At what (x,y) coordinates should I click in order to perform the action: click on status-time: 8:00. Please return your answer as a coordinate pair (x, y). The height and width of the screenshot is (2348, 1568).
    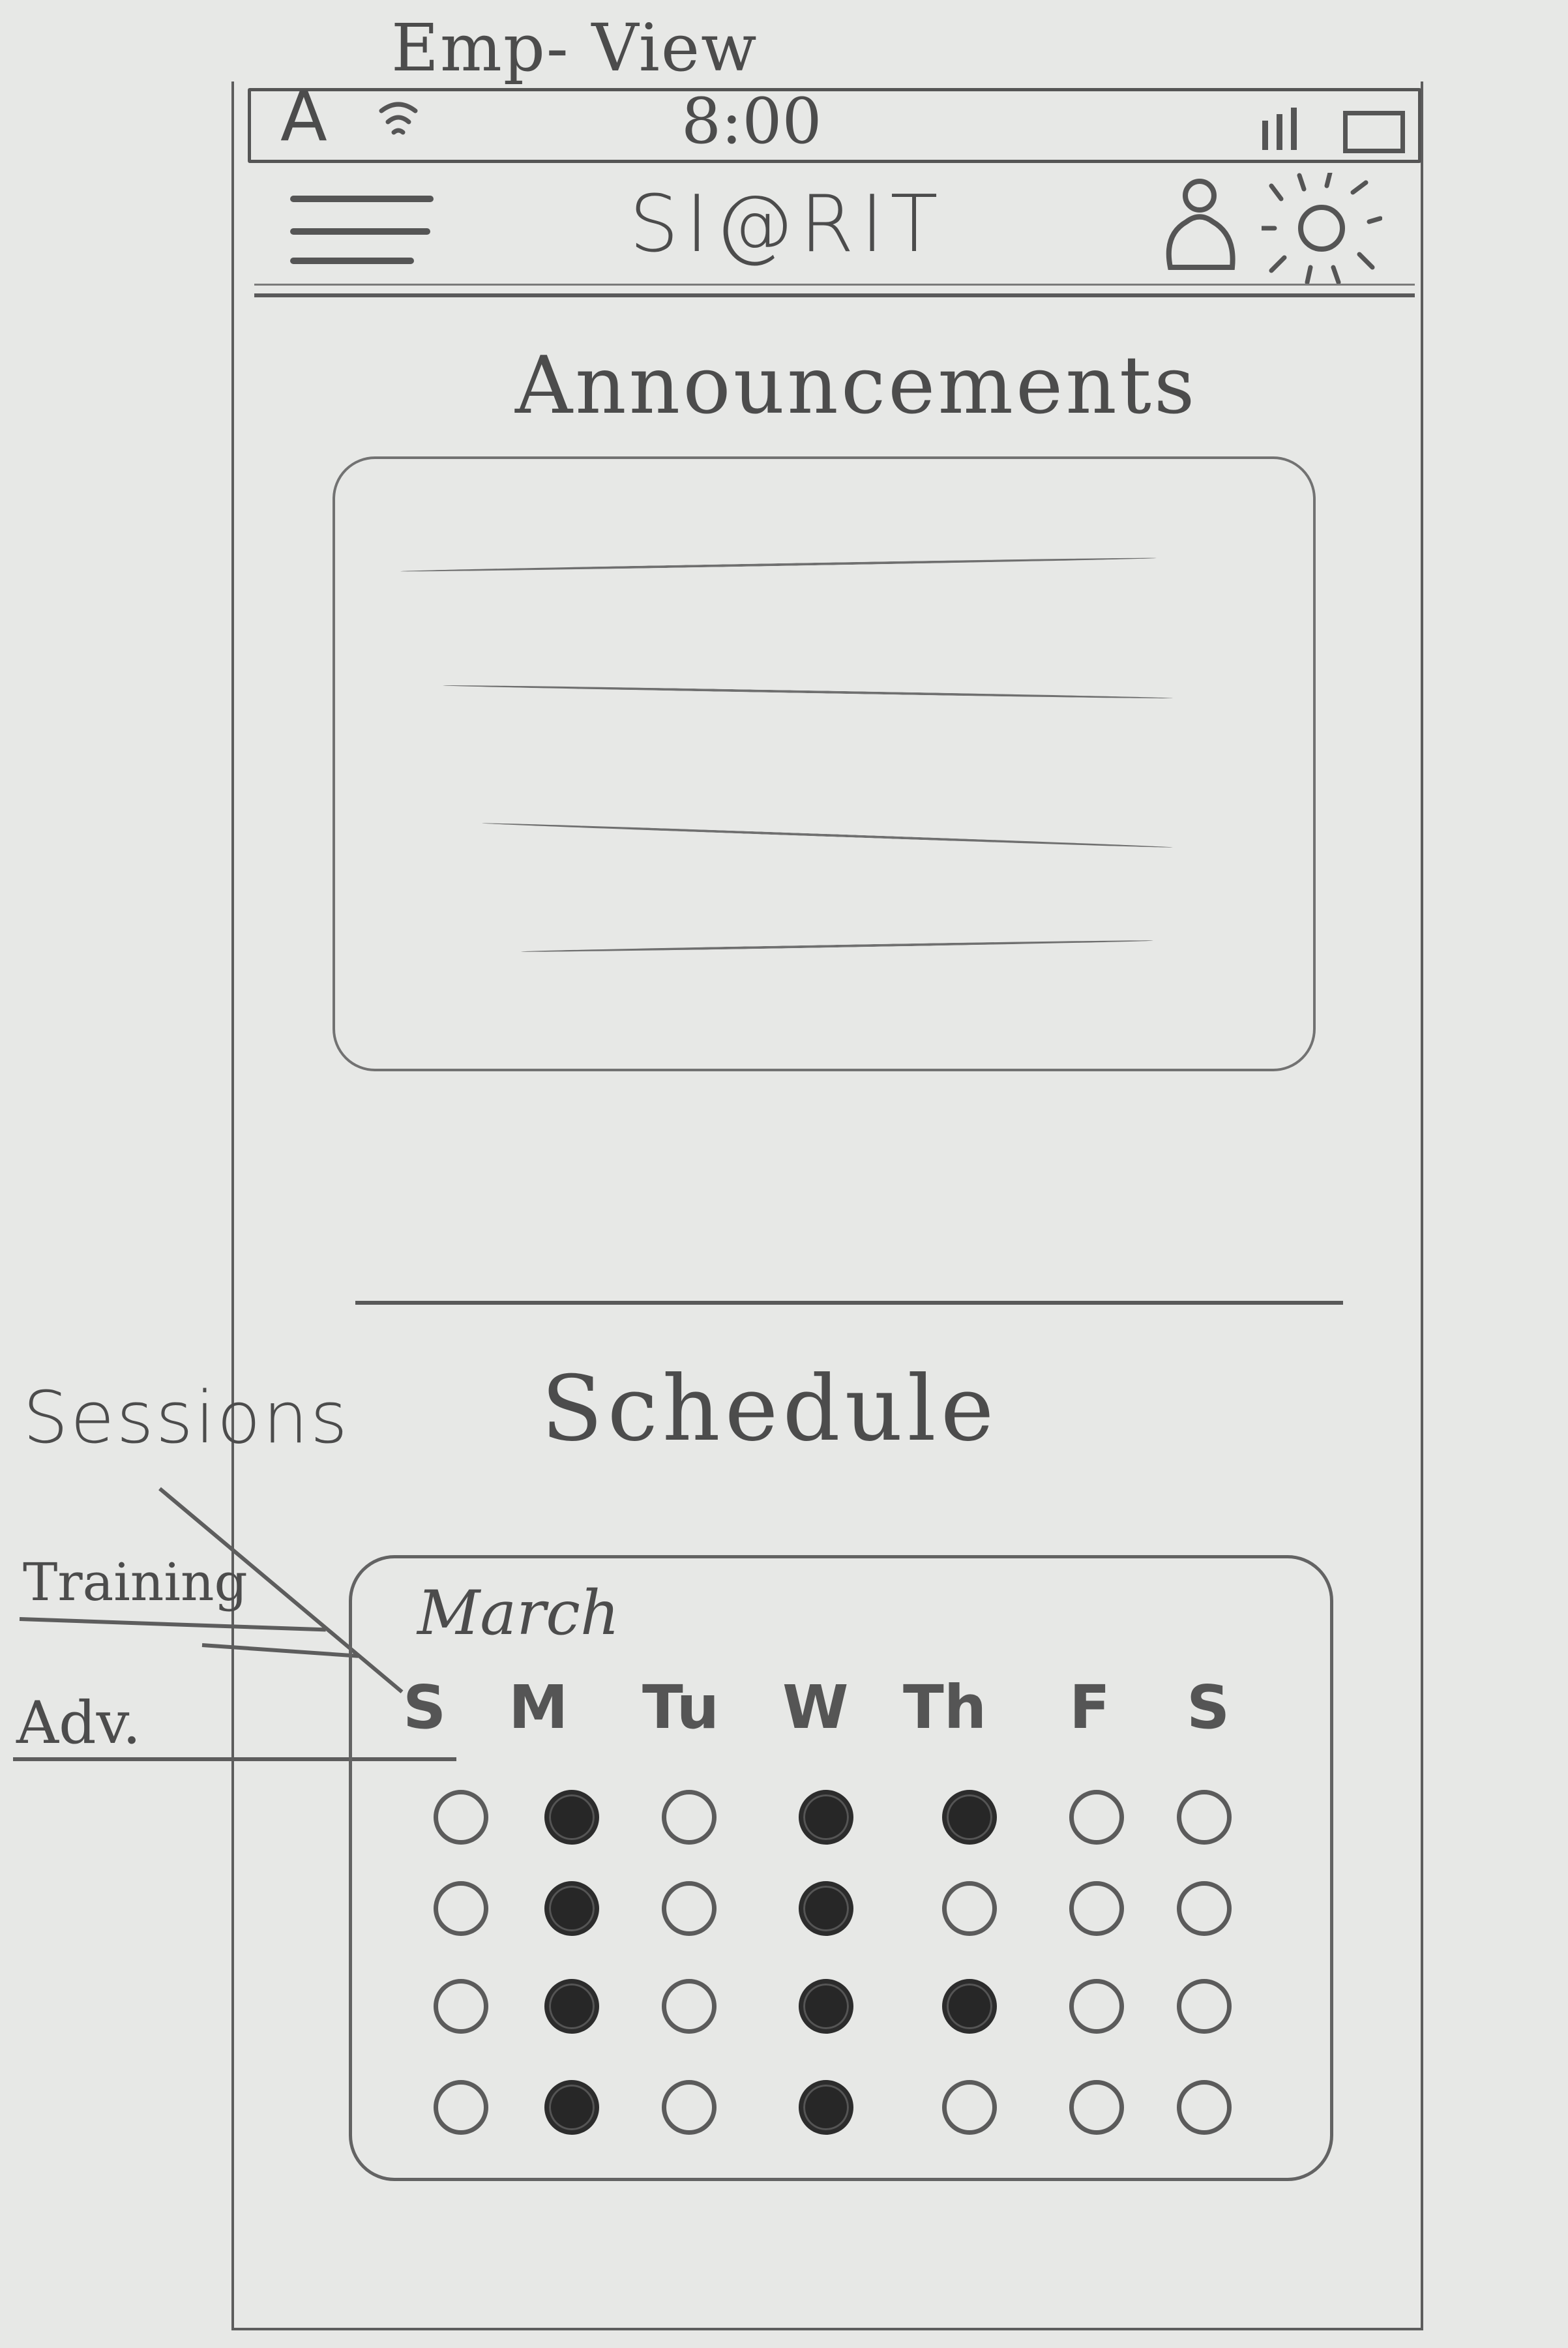
    Looking at the image, I should click on (751, 121).